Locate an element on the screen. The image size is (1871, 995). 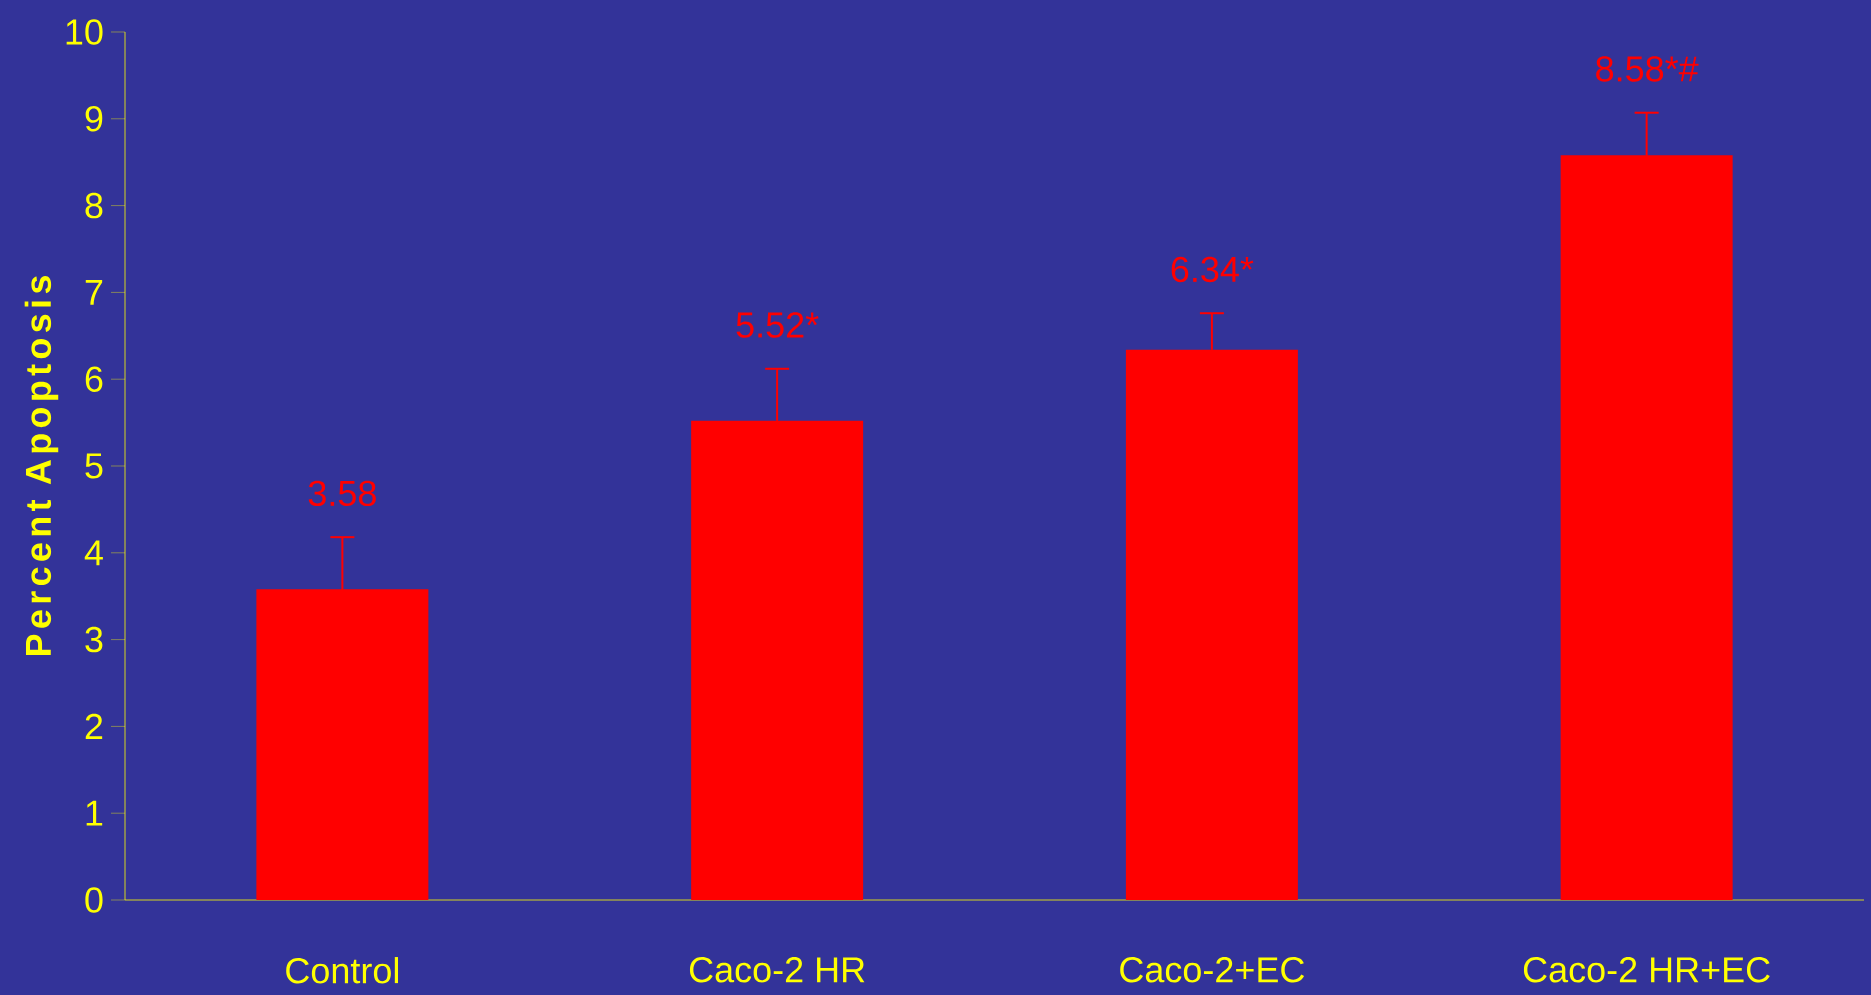
y-tick-label: 1 is located at coordinates (94, 813).